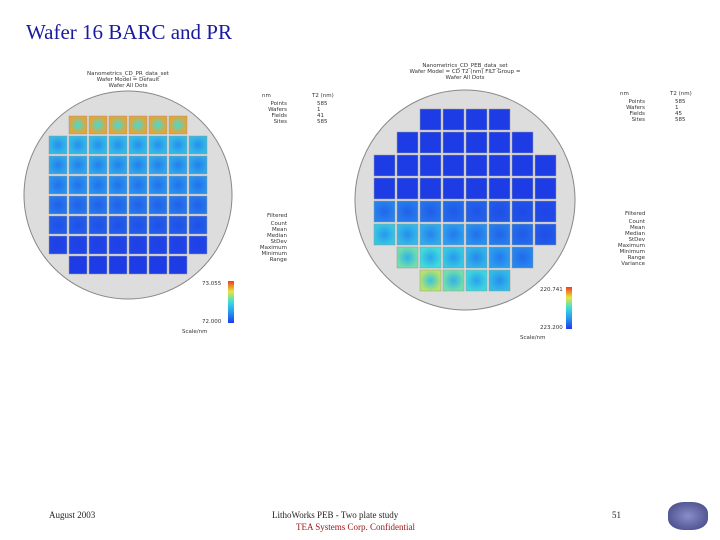 The image size is (720, 540). I want to click on map-caption: Nanometrics_CD_PR_data_set, so click(128, 74).